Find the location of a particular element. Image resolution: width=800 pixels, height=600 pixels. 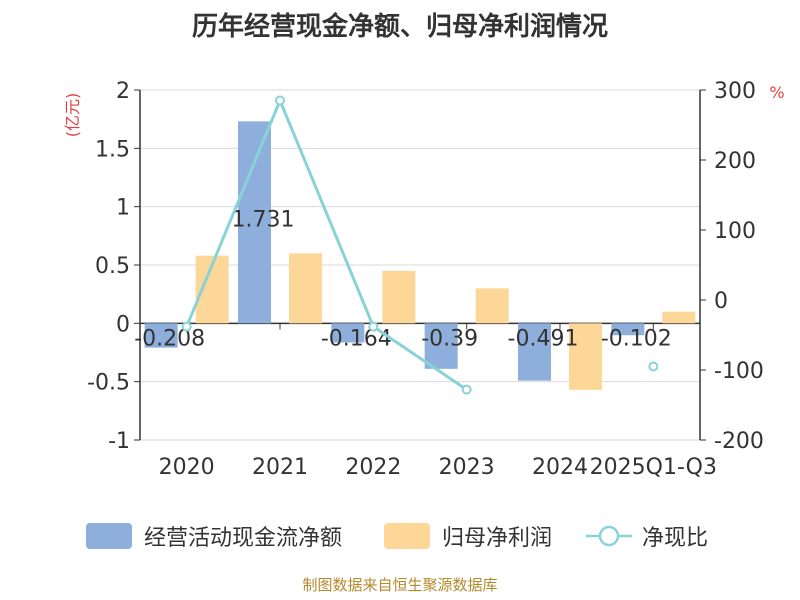

x-tick-label: 2023 is located at coordinates (467, 467).